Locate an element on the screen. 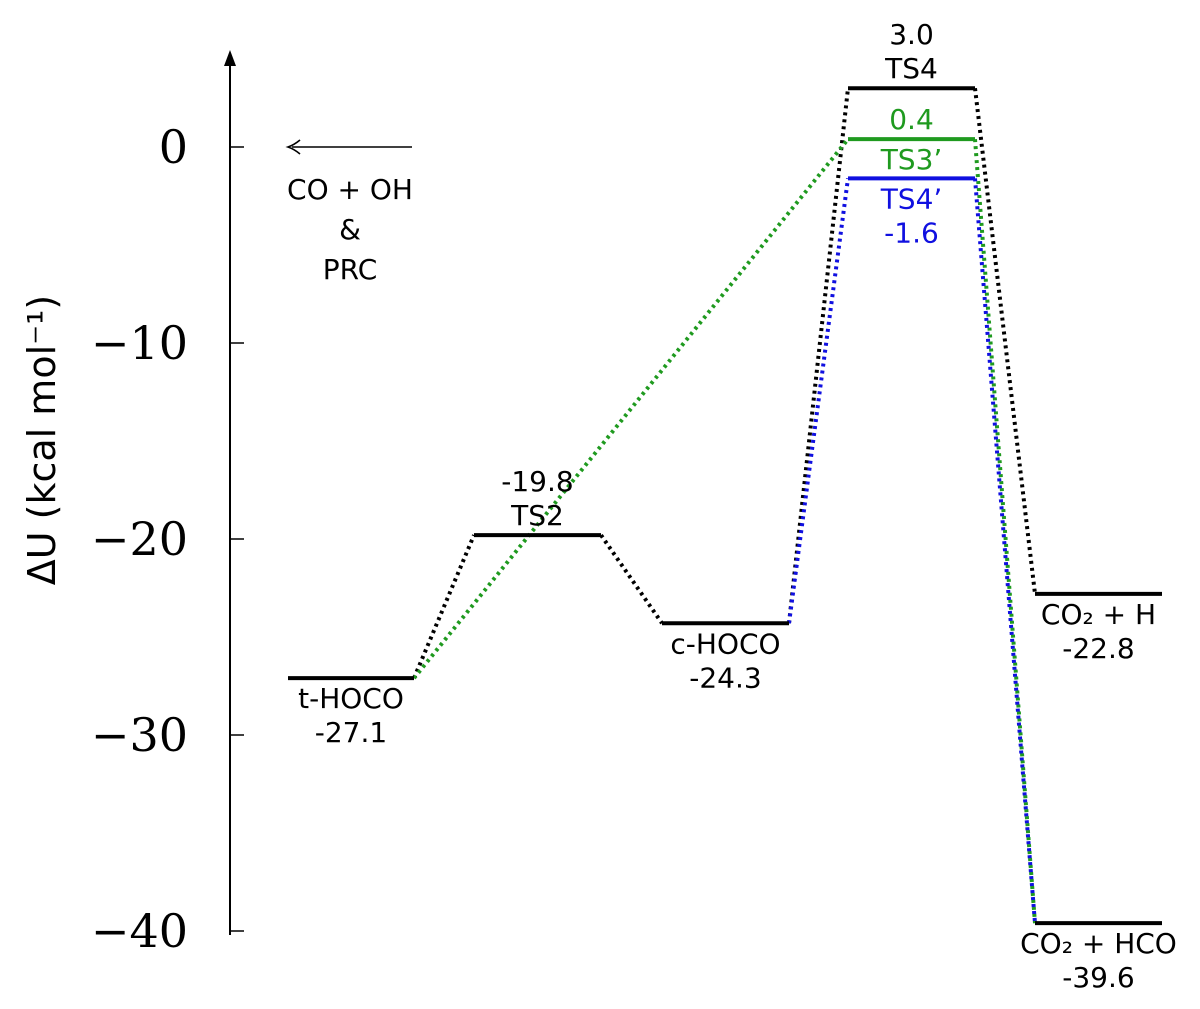 This screenshot has width=1200, height=1009. label-ts4-line-2: TS4 is located at coordinates (911, 68).